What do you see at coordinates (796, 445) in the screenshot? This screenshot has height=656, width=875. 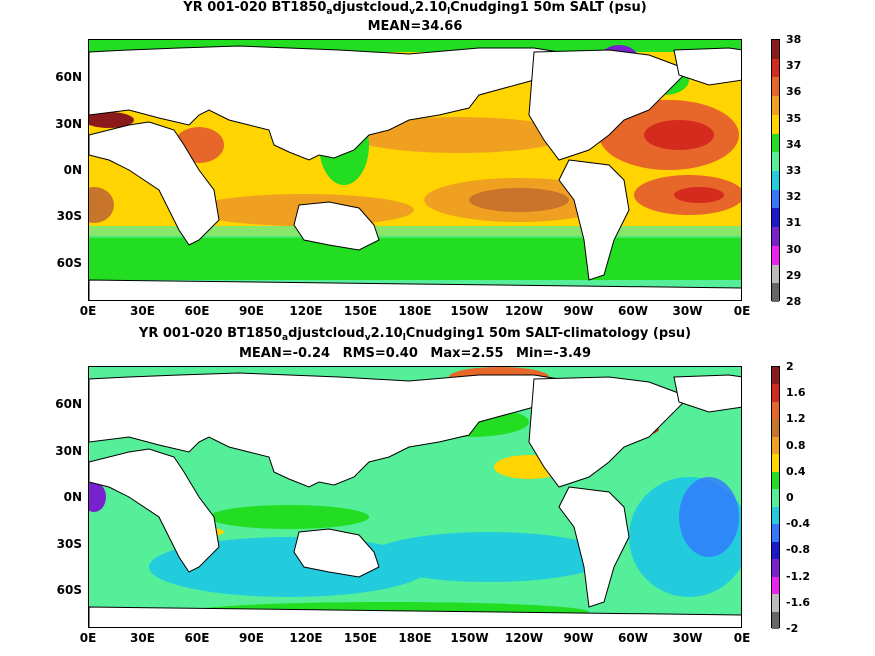 I see `colorbar-label-bottom-3: 0.8` at bounding box center [796, 445].